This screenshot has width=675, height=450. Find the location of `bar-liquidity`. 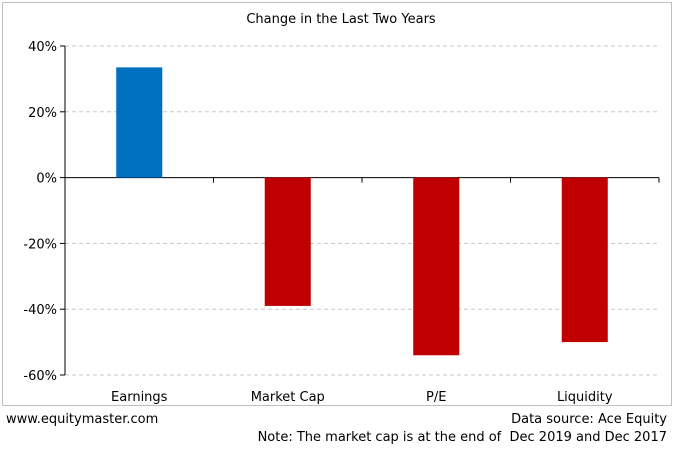

bar-liquidity is located at coordinates (584, 260).